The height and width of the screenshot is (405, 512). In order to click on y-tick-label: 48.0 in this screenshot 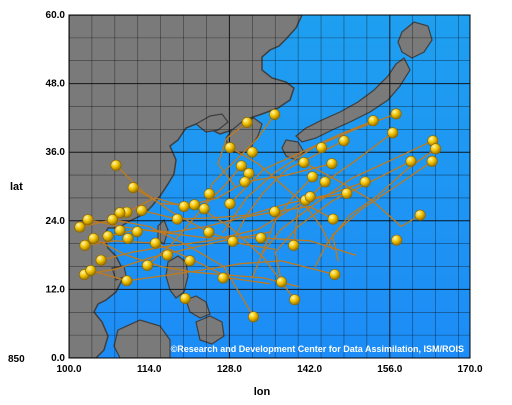, I will do `click(56, 84)`.